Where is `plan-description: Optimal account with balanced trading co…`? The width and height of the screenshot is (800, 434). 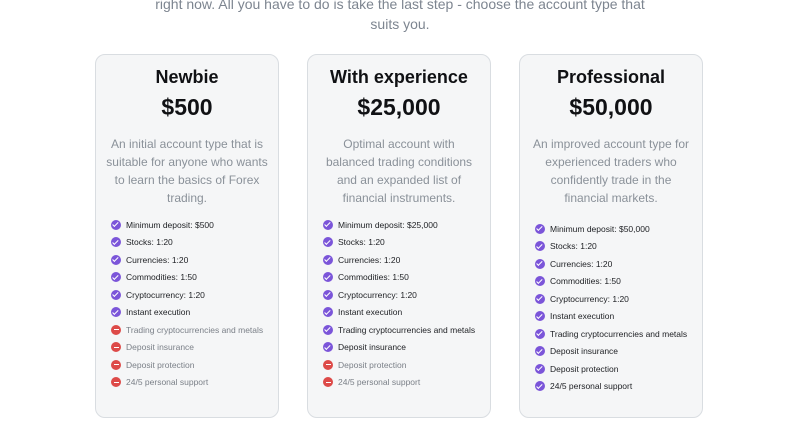
plan-description: Optimal account with balanced trading co… is located at coordinates (399, 171).